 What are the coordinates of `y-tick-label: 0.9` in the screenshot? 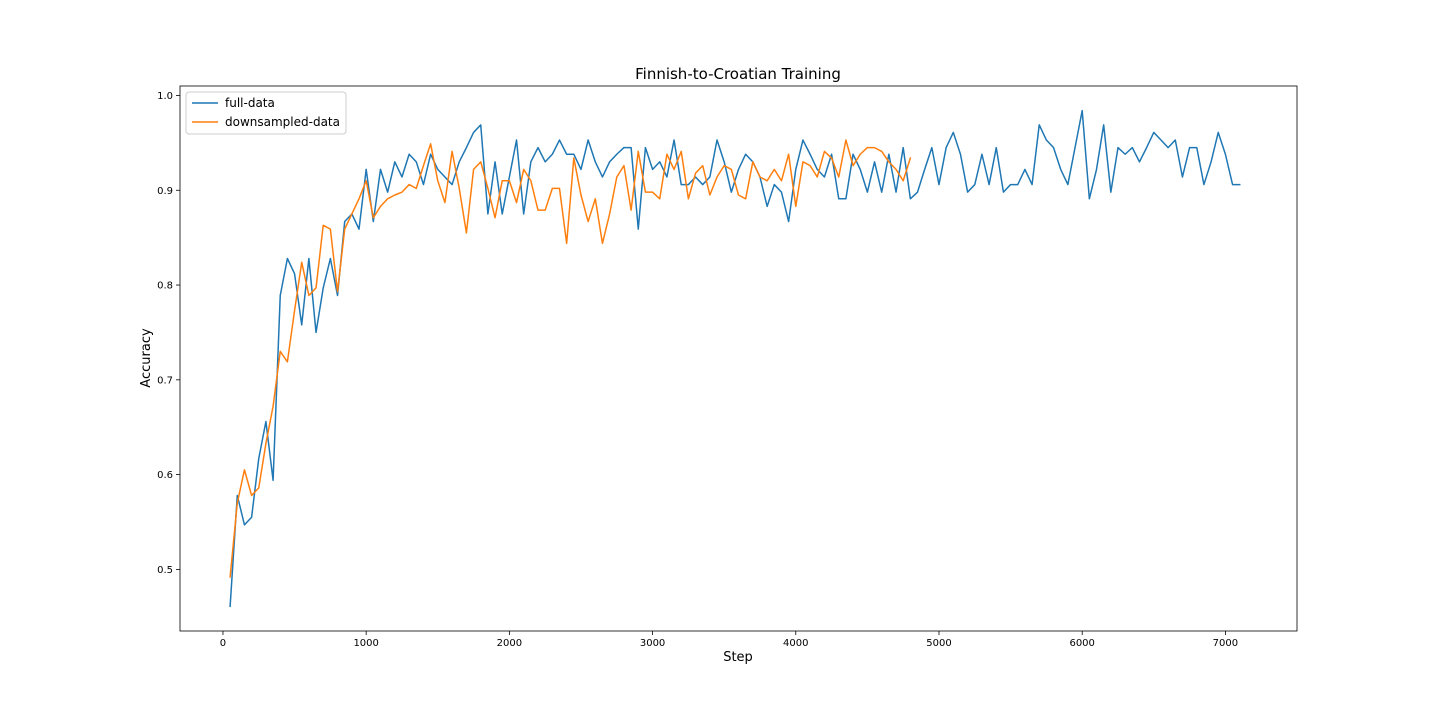 It's located at (165, 191).